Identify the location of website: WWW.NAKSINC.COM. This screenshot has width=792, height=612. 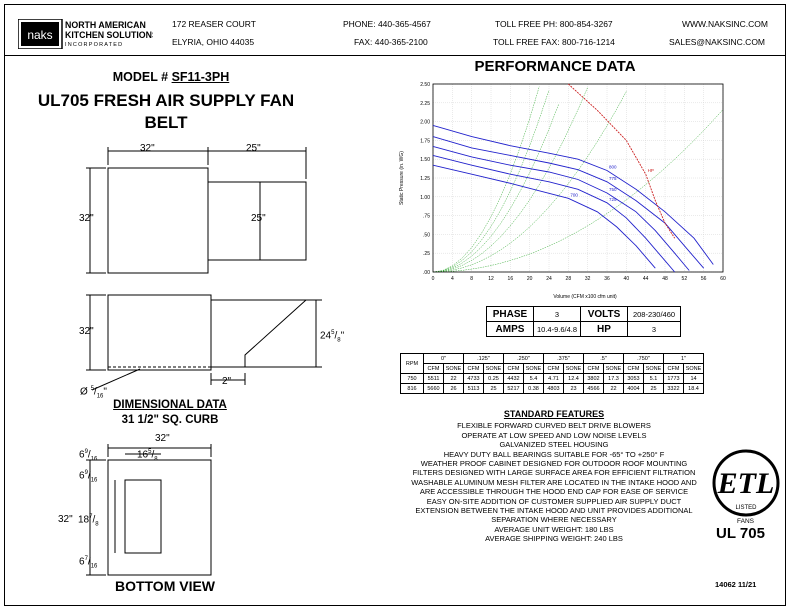
(725, 24).